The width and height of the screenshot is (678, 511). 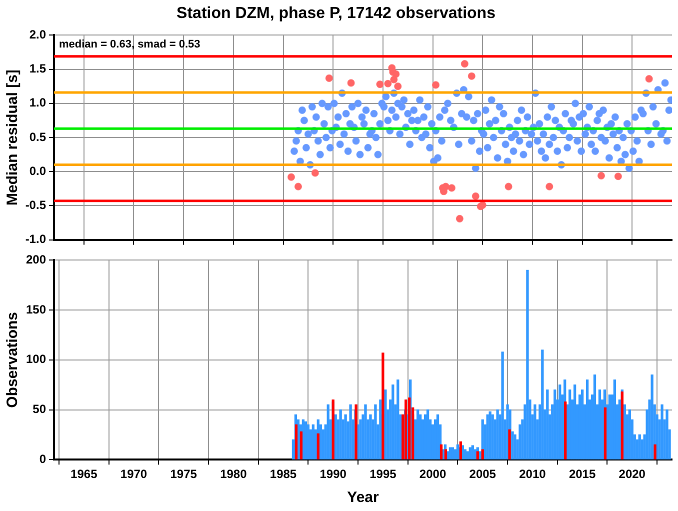 I want to click on y-axis-title: Observations, so click(x=13, y=360).